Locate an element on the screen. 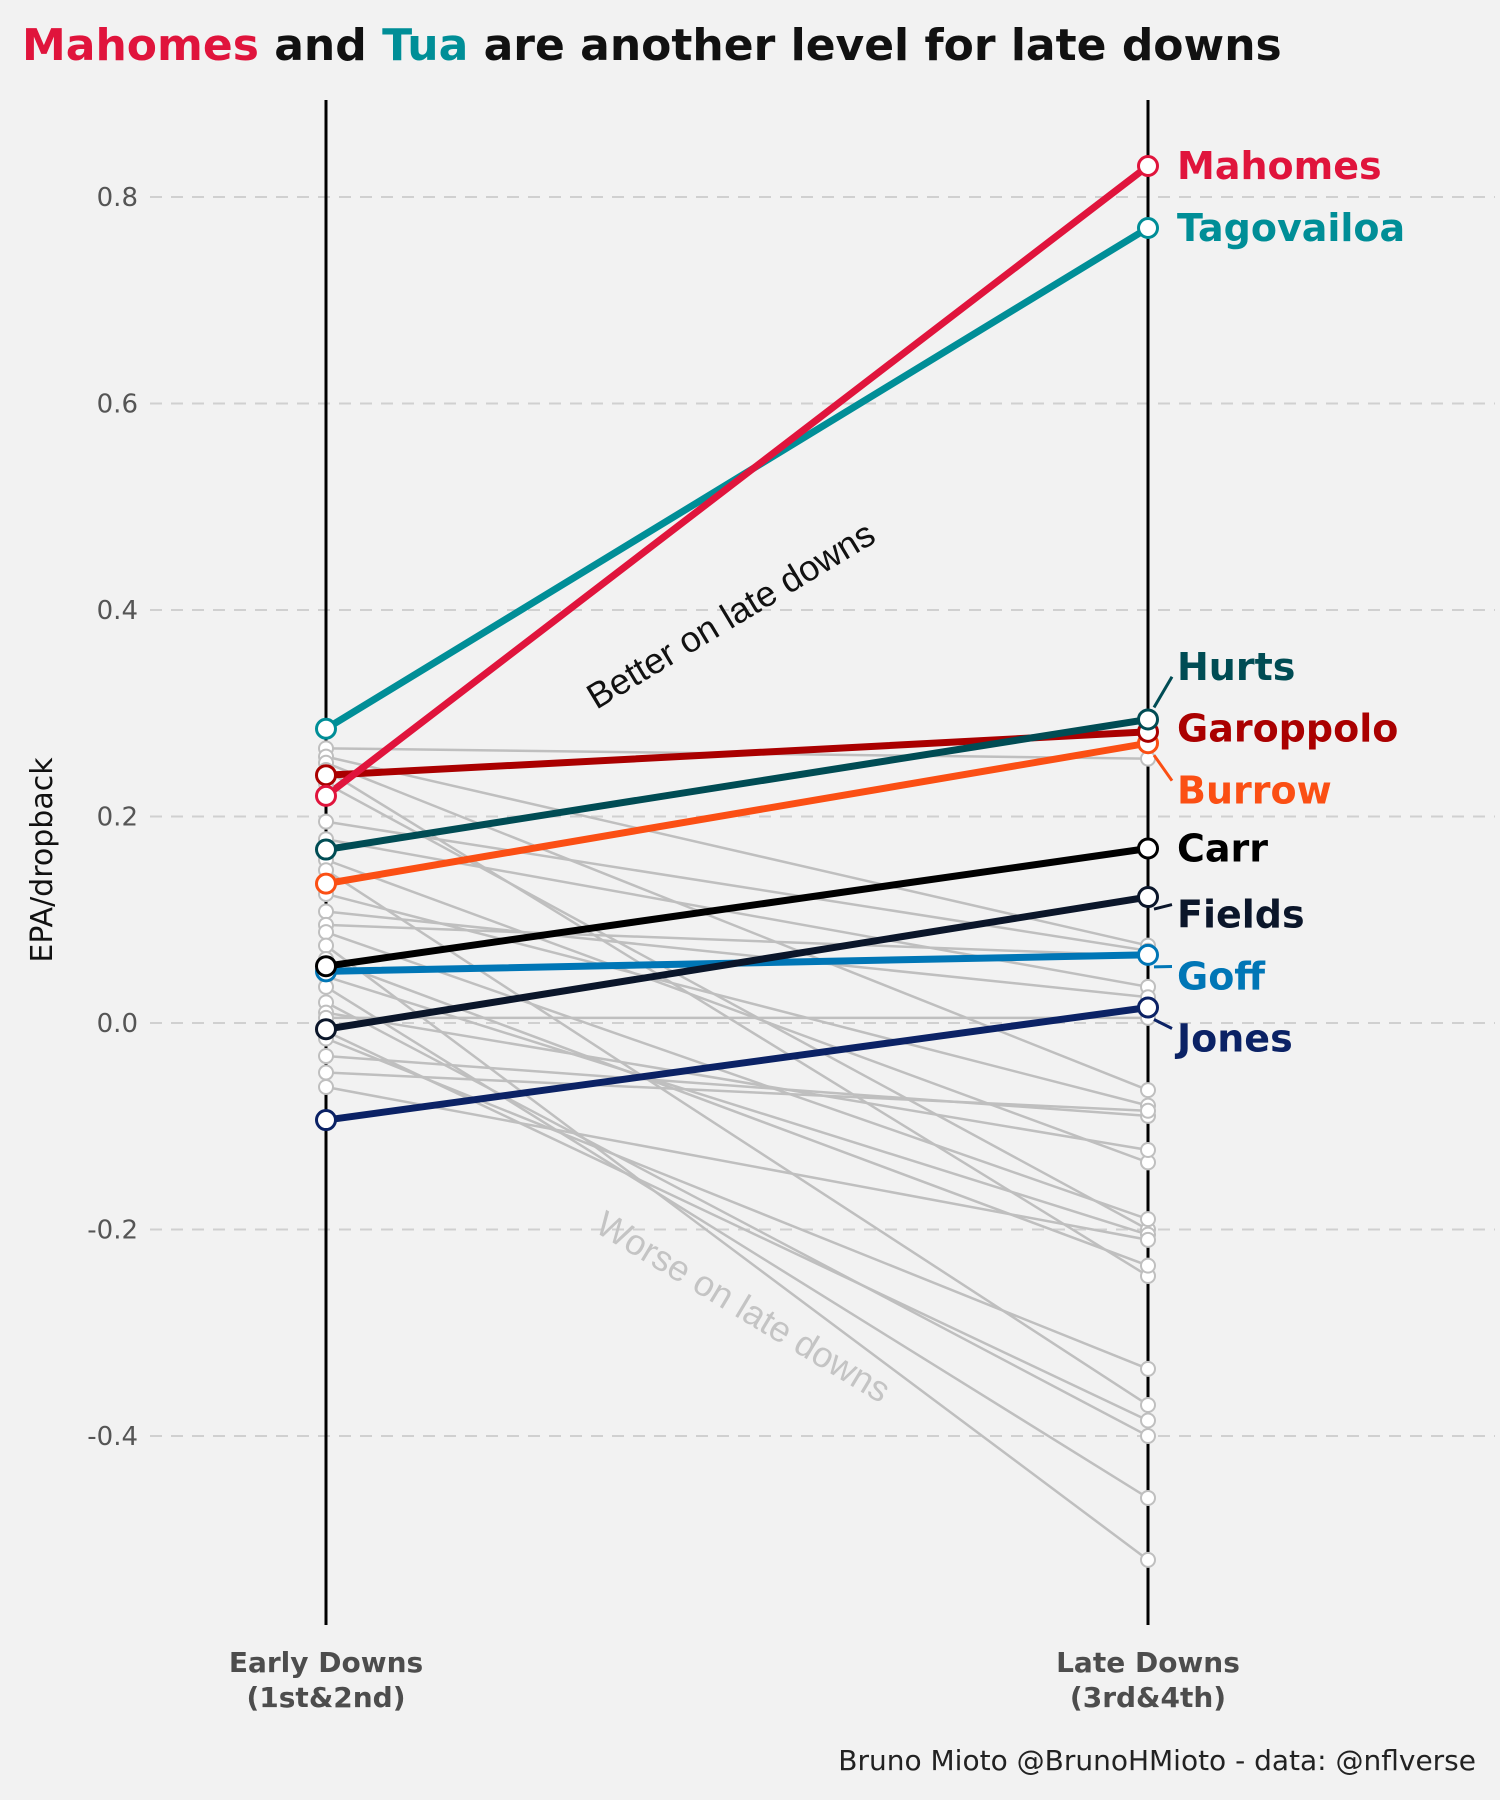  title-segment: and is located at coordinates (320, 45).